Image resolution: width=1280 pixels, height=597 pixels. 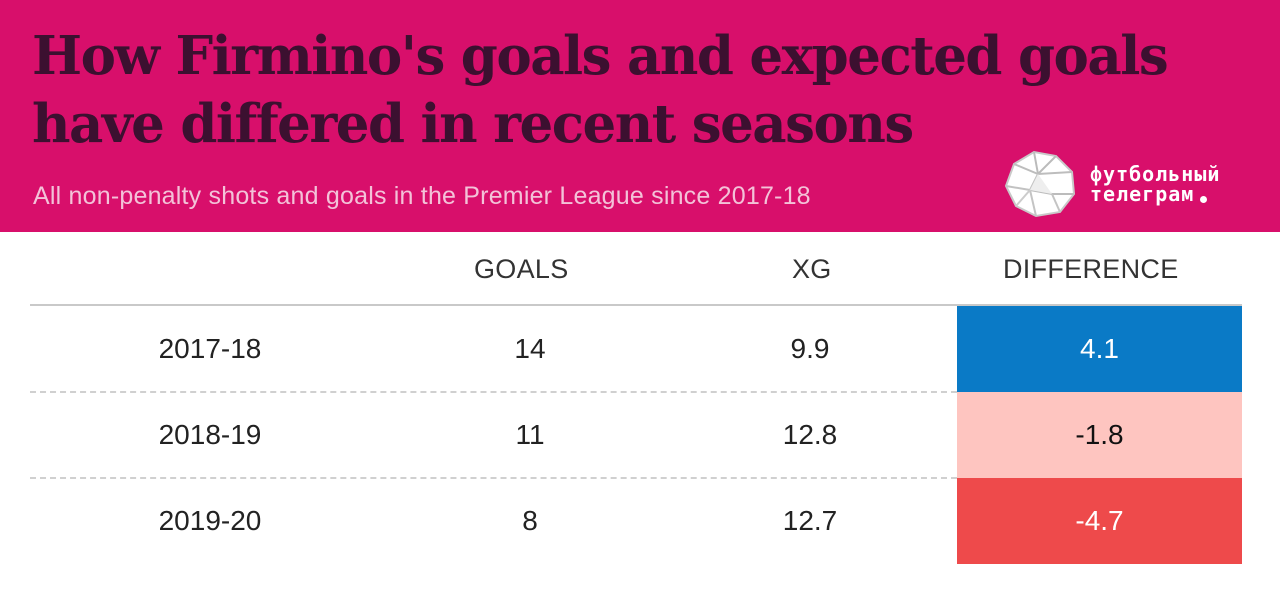 I want to click on table-row: 2018-19 11 12.8 -1.8, so click(x=640, y=435).